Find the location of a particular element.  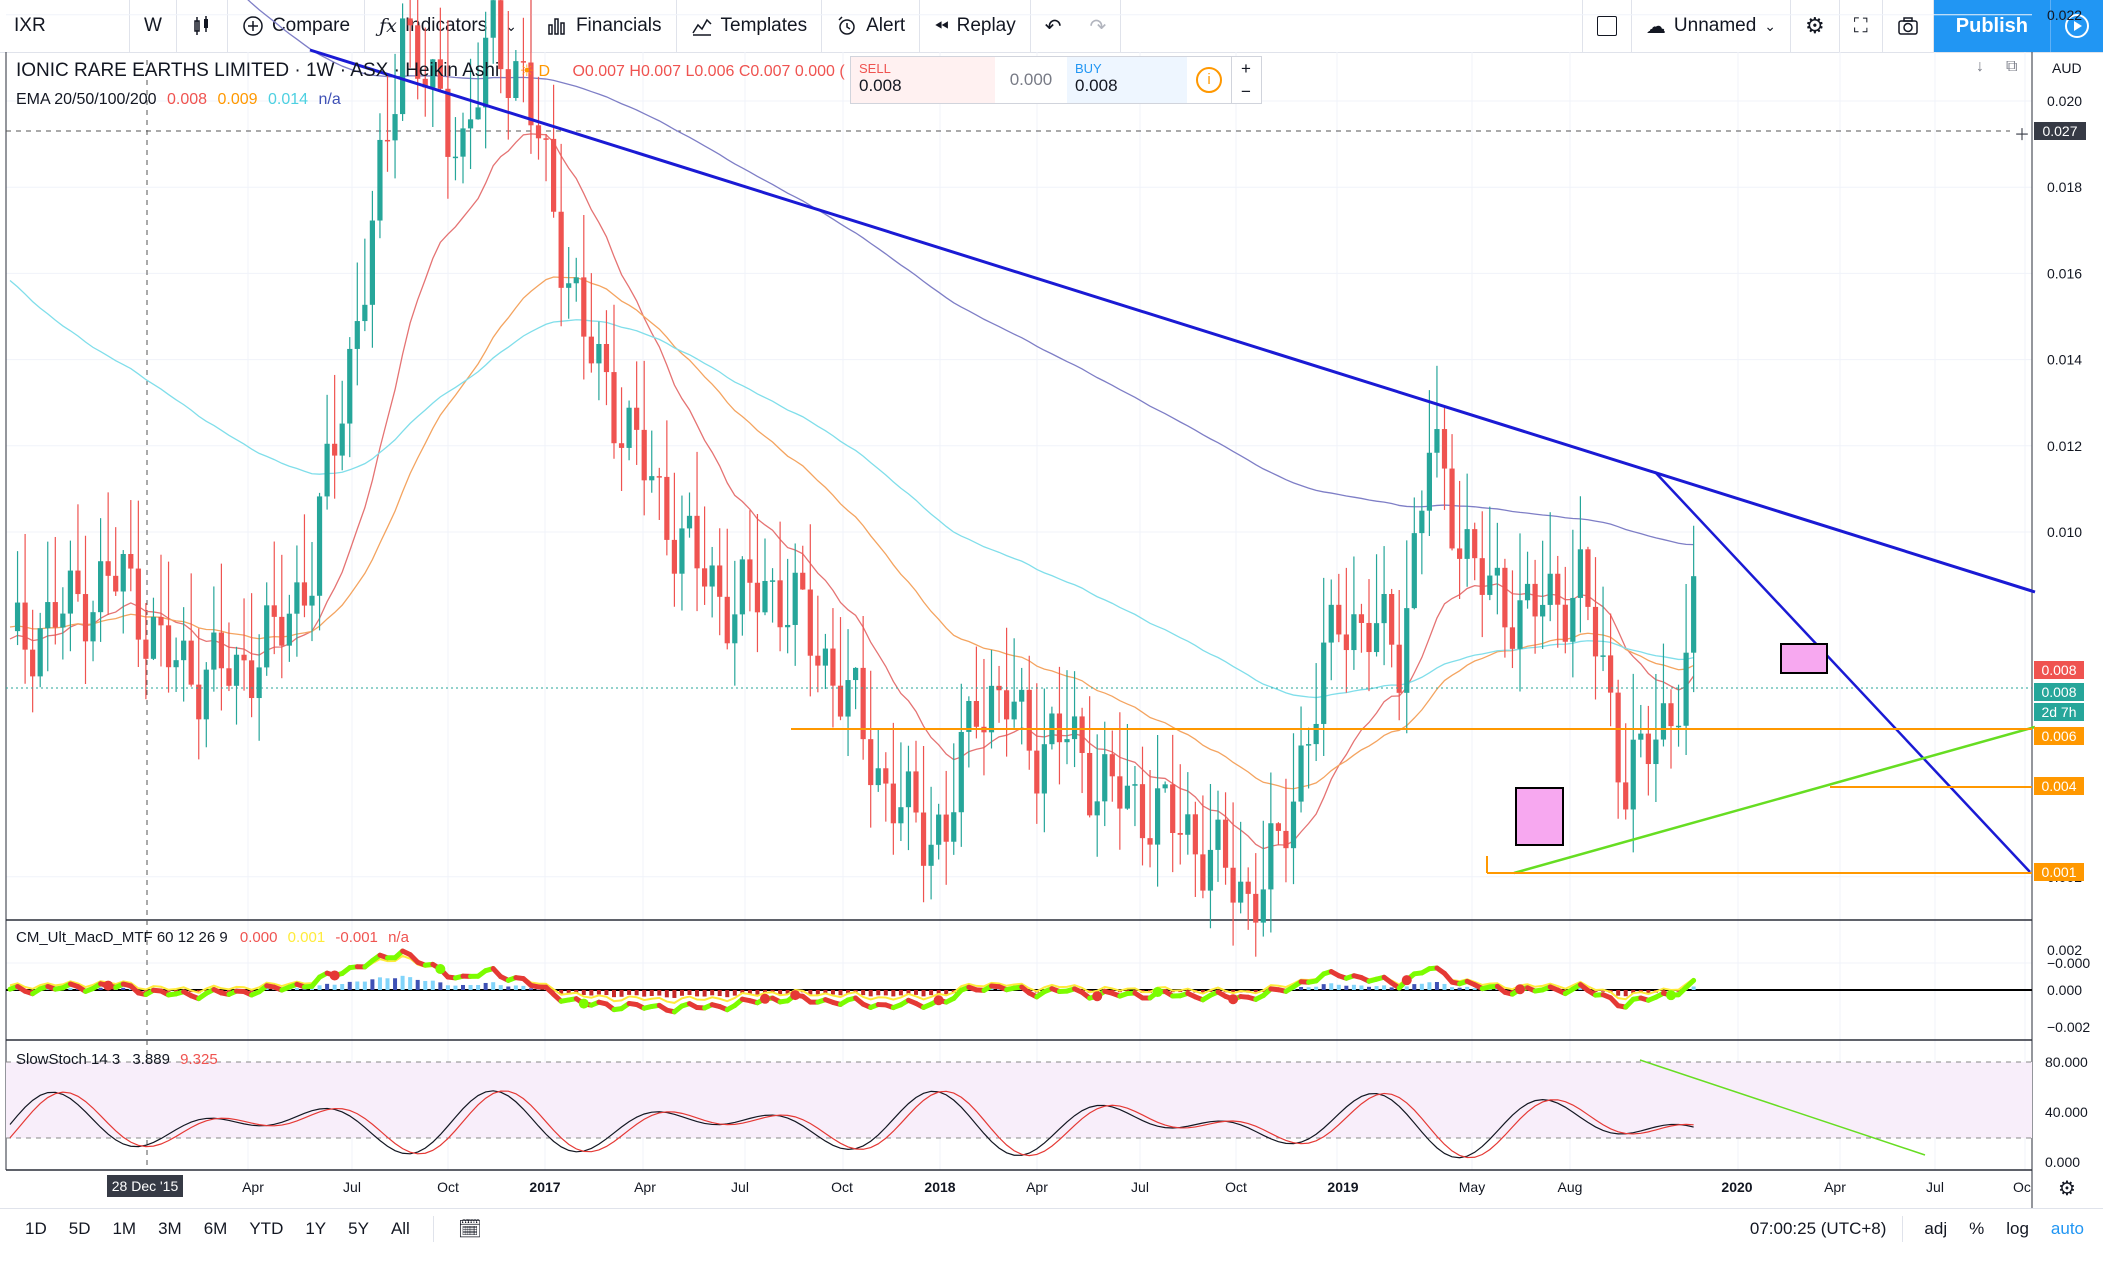

alarm-clock-icon is located at coordinates (846, 25).